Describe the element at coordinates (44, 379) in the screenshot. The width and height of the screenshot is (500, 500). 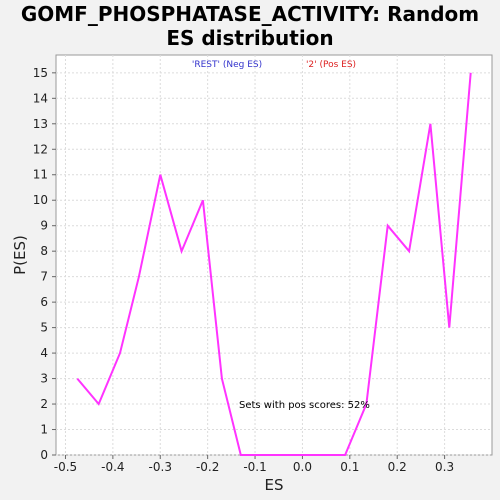
I see `y-tick-label: 3` at that location.